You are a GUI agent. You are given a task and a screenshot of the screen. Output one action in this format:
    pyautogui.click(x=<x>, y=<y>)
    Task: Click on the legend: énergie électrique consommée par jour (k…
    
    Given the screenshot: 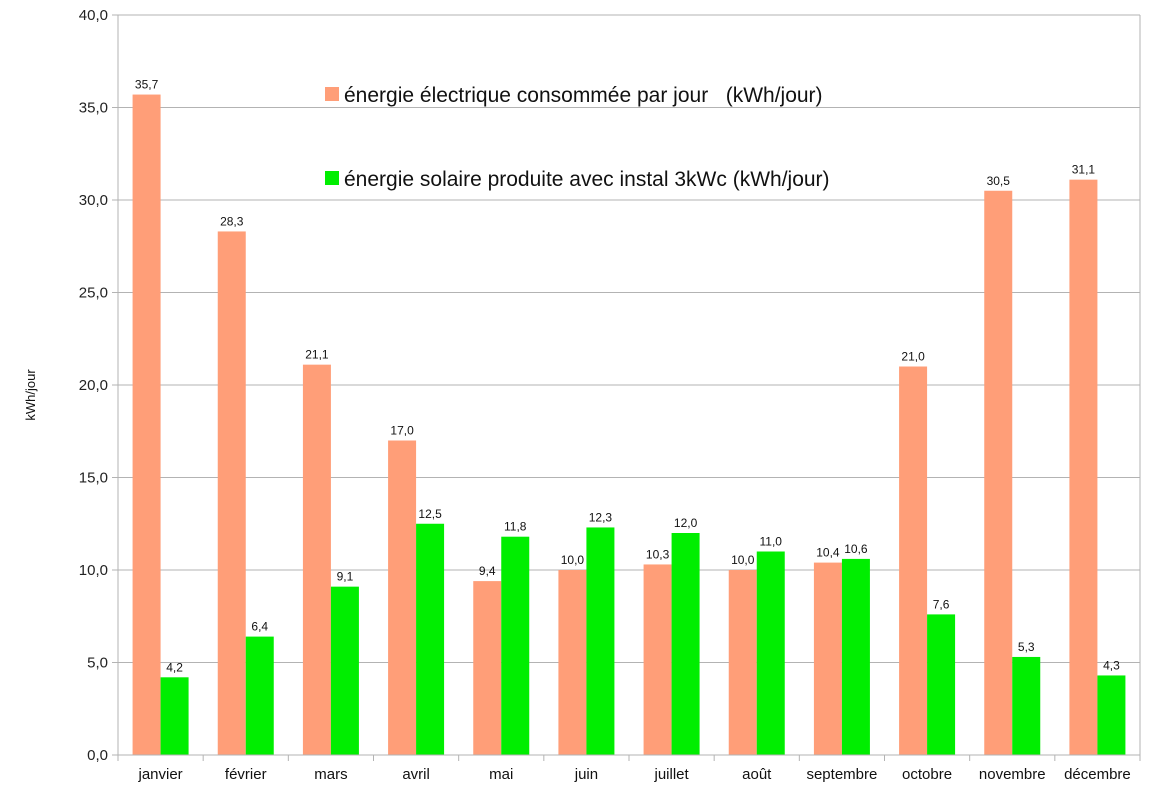 What is the action you would take?
    pyautogui.click(x=577, y=137)
    